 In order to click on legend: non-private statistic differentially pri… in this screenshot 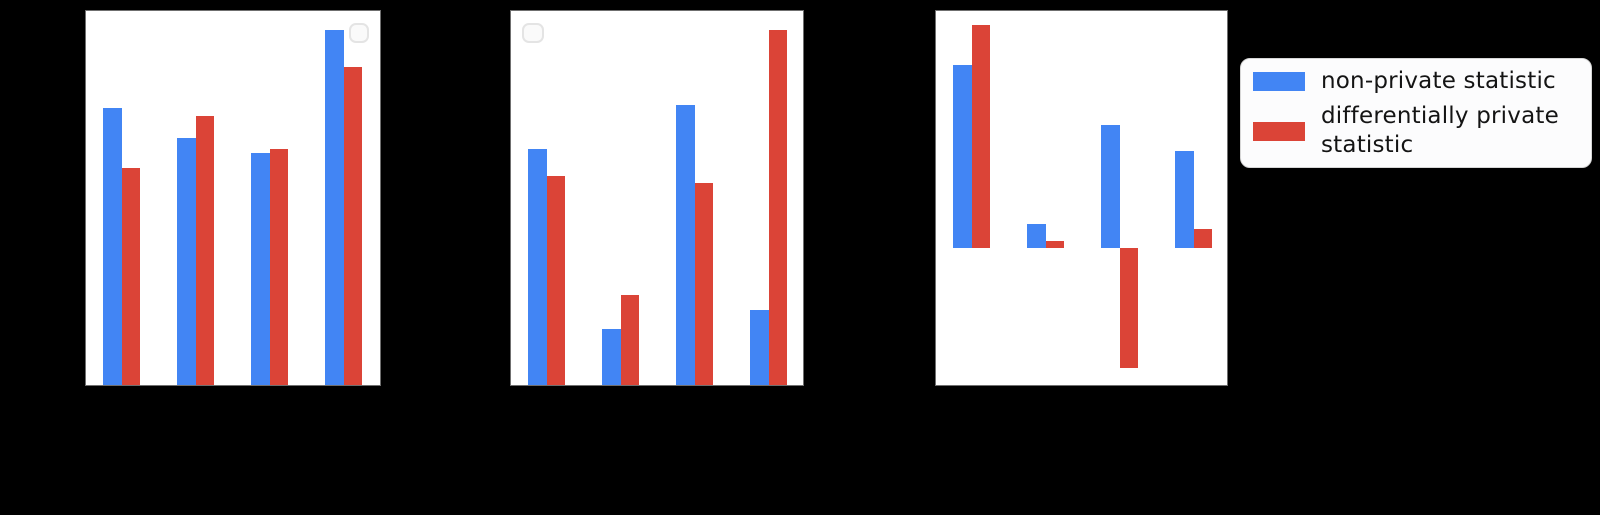, I will do `click(1416, 113)`.